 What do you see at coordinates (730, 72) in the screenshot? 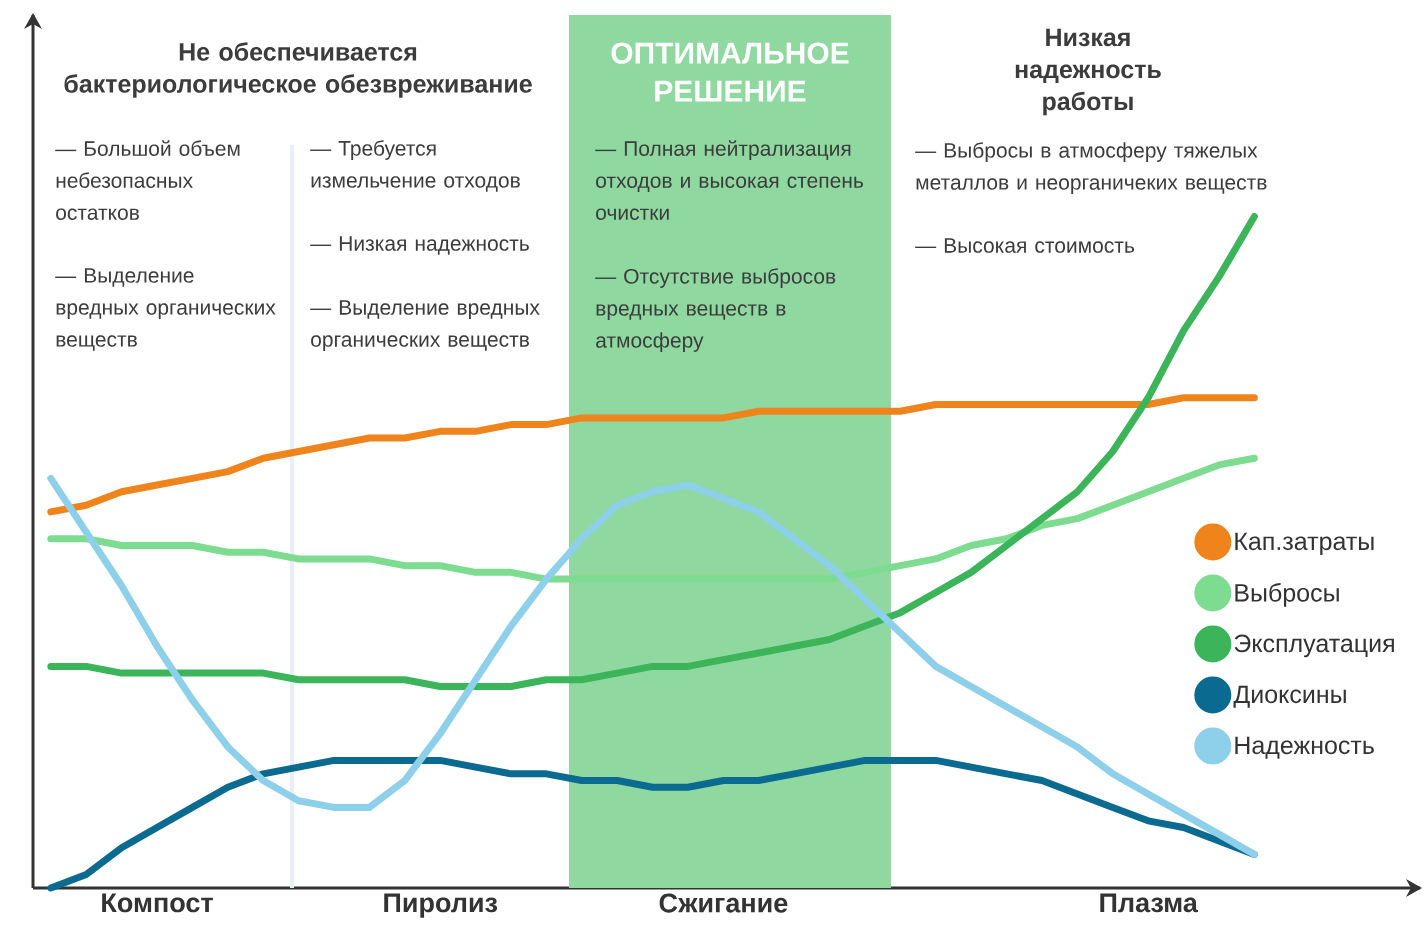
I see `text: ОПТИМАЛЬНОЕ РЕШЕНИЕ` at bounding box center [730, 72].